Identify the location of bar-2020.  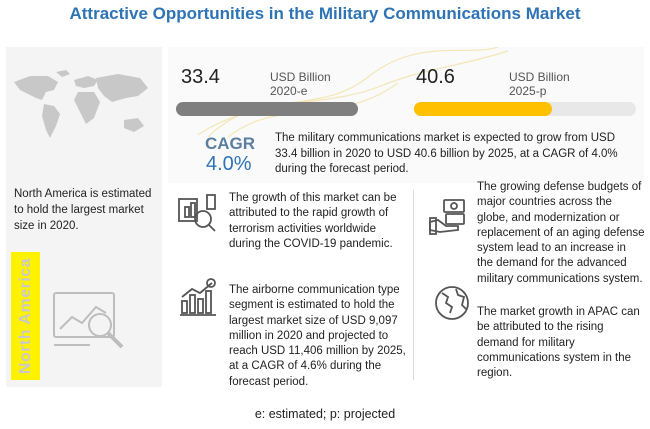
(267, 109).